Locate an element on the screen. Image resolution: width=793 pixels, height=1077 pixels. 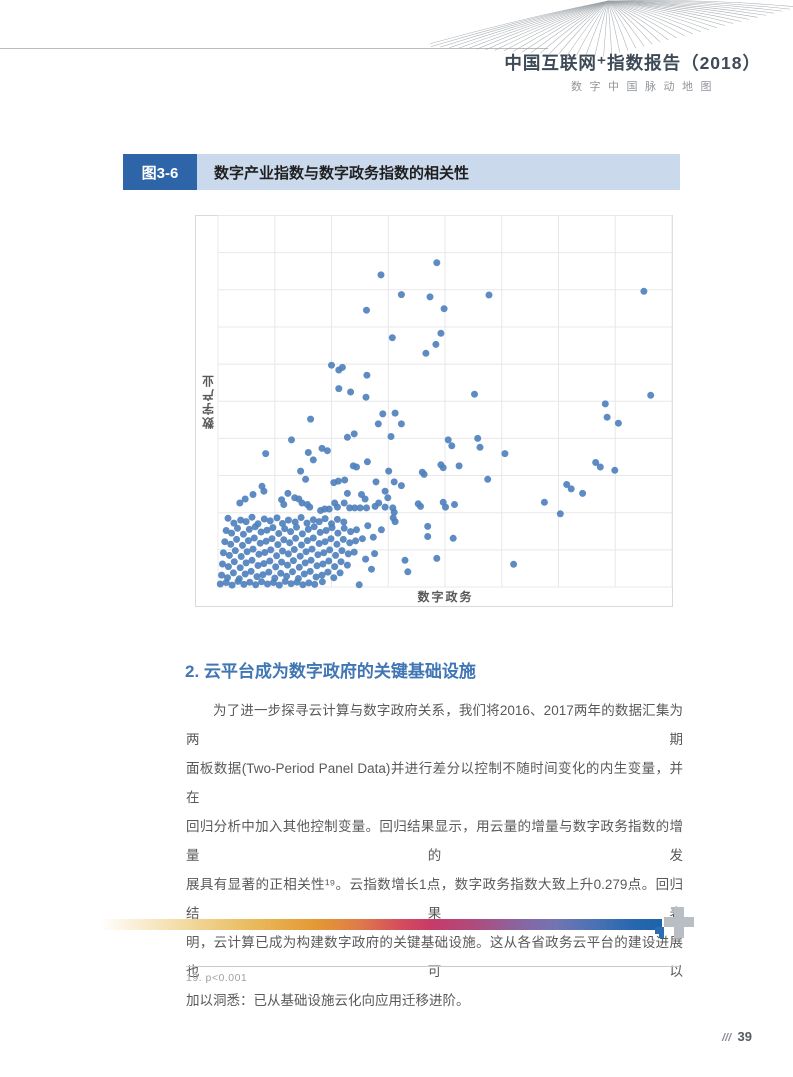
page-footer: /// 39 is located at coordinates (737, 1036).